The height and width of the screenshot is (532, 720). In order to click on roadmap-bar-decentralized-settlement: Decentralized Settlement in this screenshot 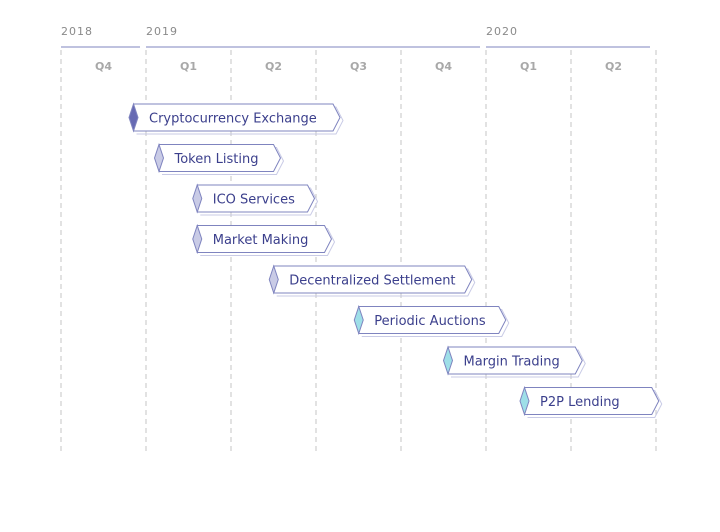, I will do `click(372, 280)`.